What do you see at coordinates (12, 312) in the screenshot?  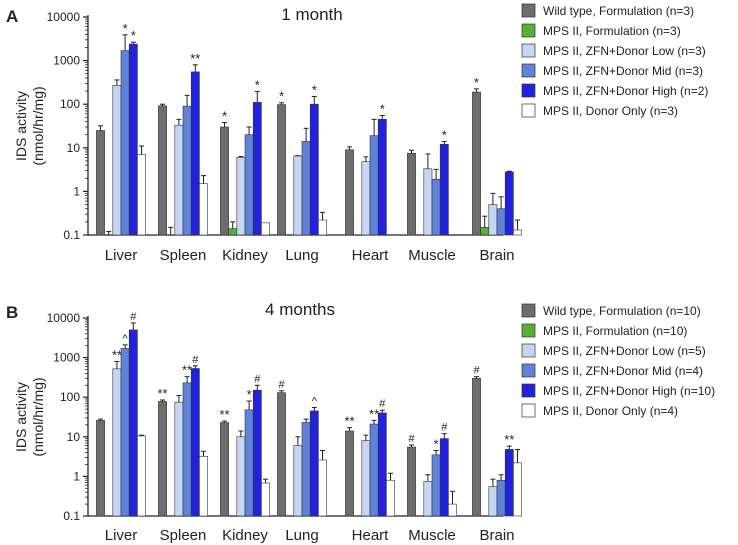 I see `panel-letter: B` at bounding box center [12, 312].